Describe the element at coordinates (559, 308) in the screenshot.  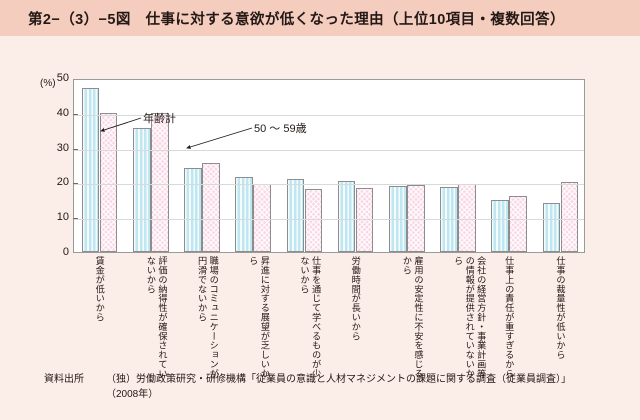
I see `x-axis-category-label: 仕事の裁量性が低いから` at that location.